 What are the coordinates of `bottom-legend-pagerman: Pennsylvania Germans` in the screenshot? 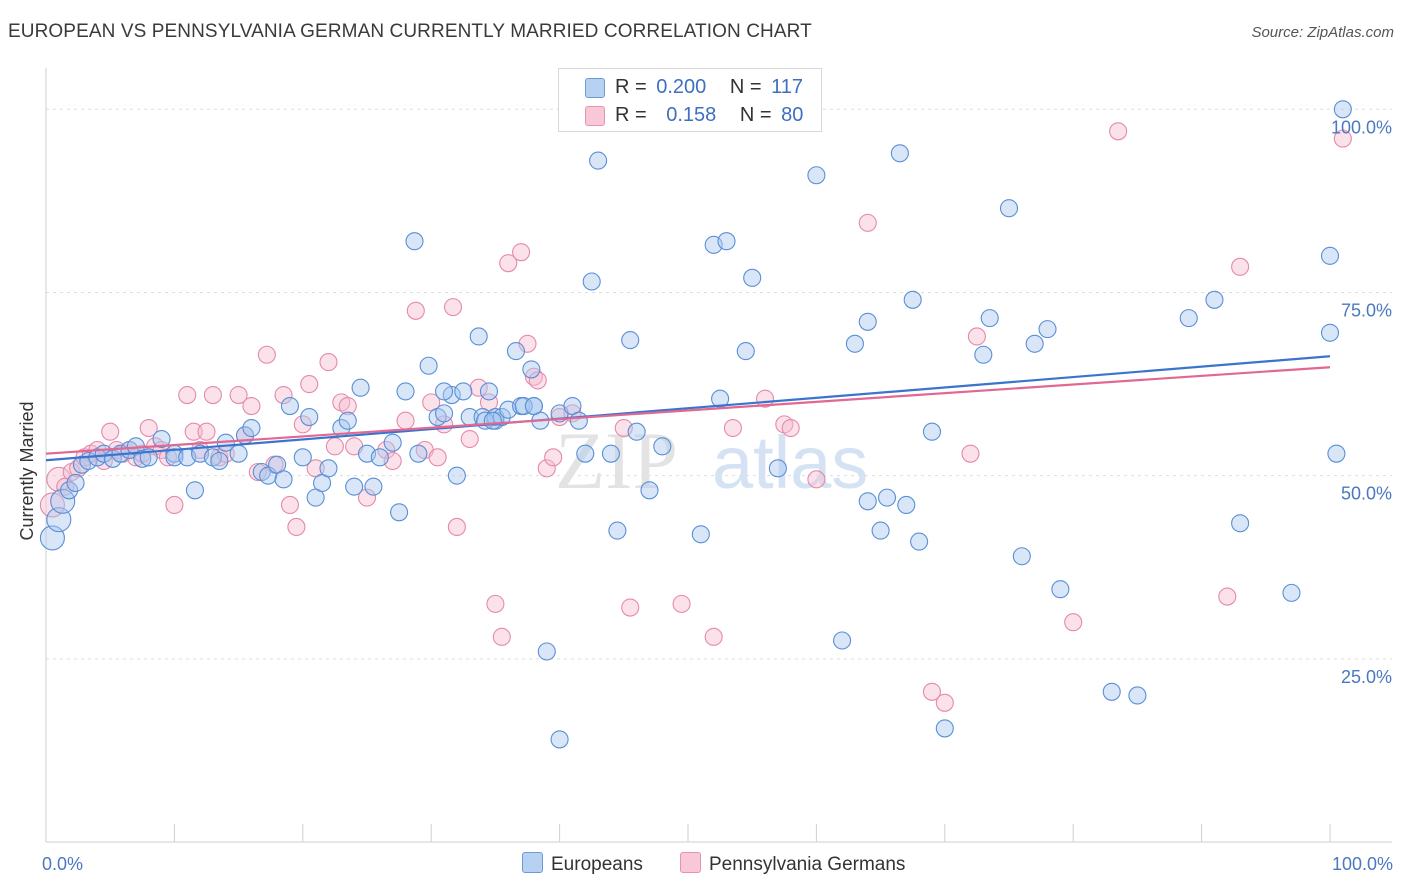 It's located at (792, 864).